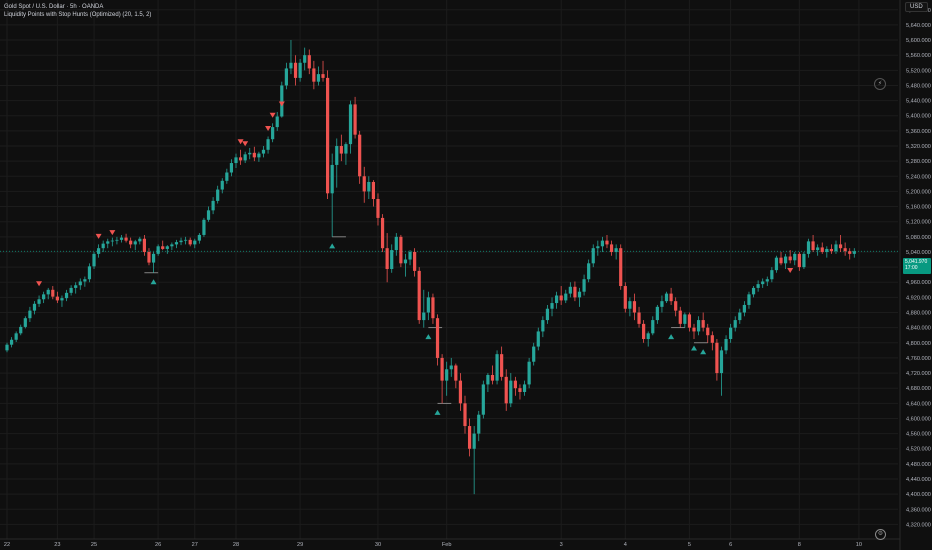  Describe the element at coordinates (916, 7) in the screenshot. I see `currency-button: USD` at that location.